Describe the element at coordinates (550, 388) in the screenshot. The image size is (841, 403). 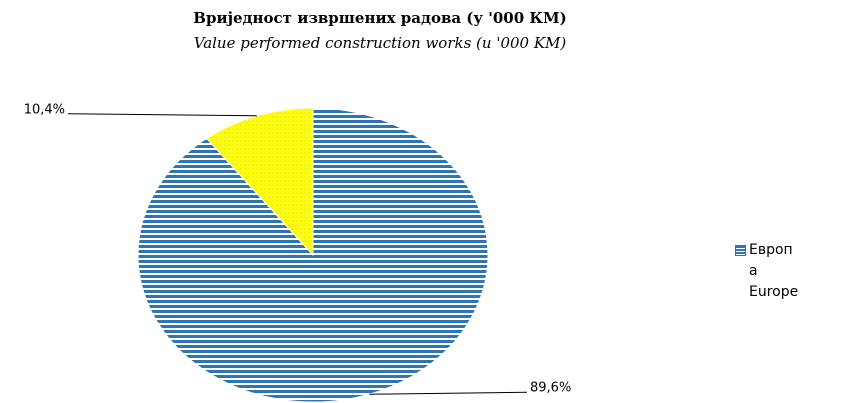
I see `data-label: 89,6%` at that location.